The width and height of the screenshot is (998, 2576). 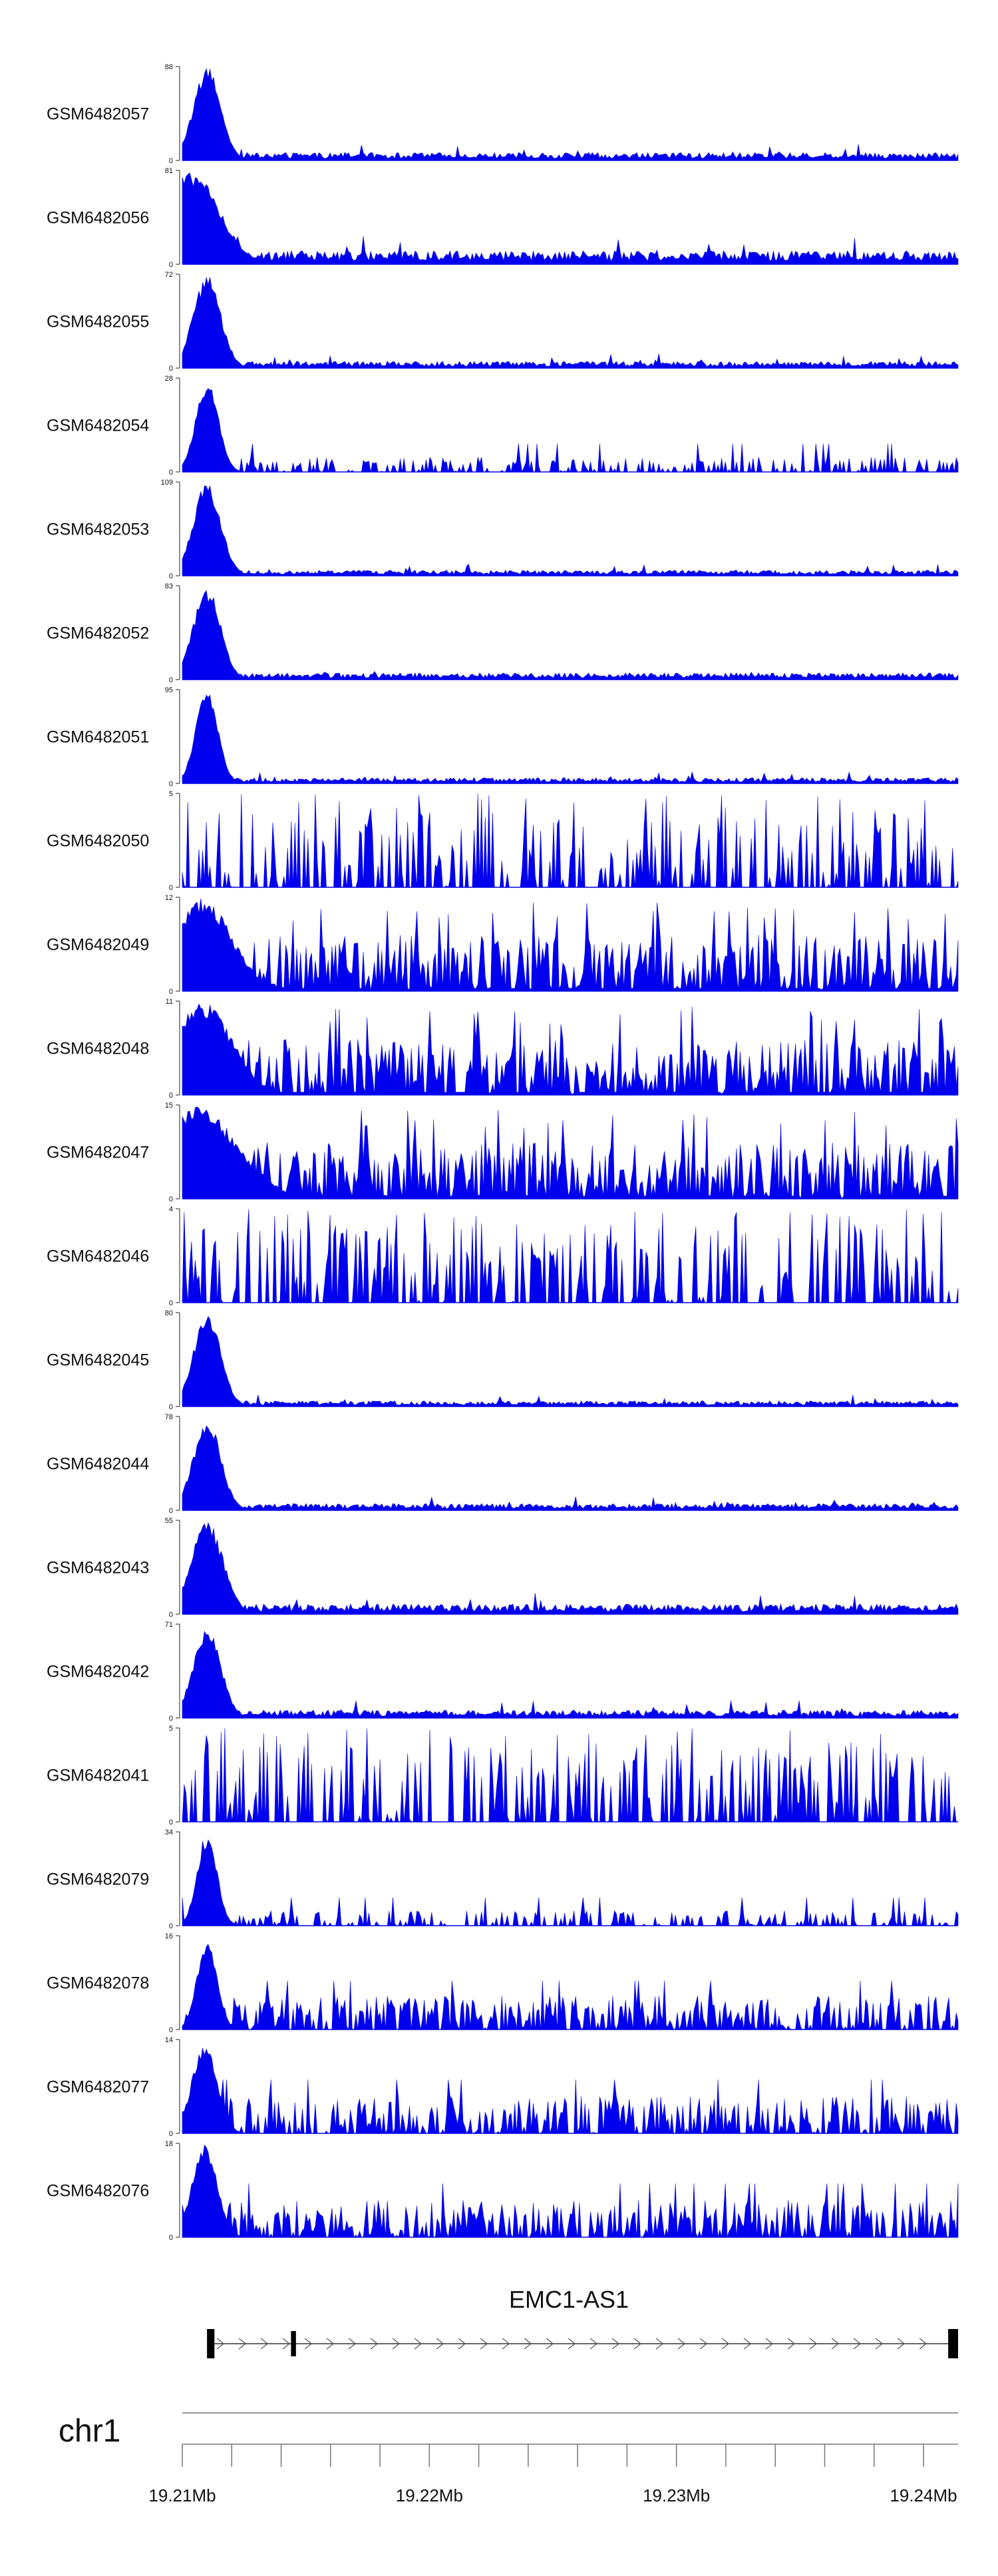 What do you see at coordinates (169, 690) in the screenshot?
I see `y-max-label: 95` at bounding box center [169, 690].